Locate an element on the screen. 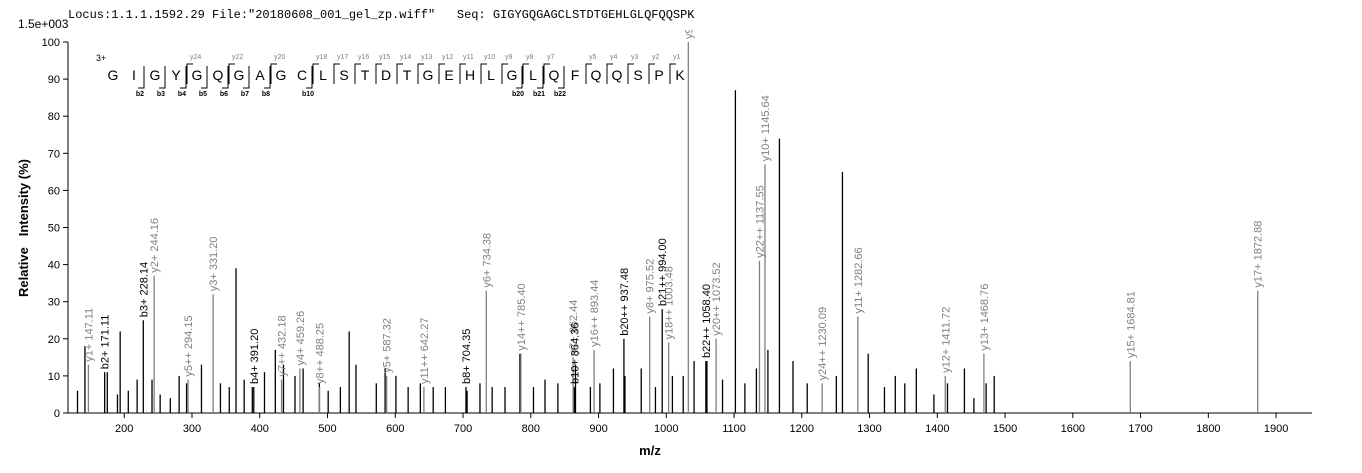  y-tick-label: 60 is located at coordinates (54, 191).